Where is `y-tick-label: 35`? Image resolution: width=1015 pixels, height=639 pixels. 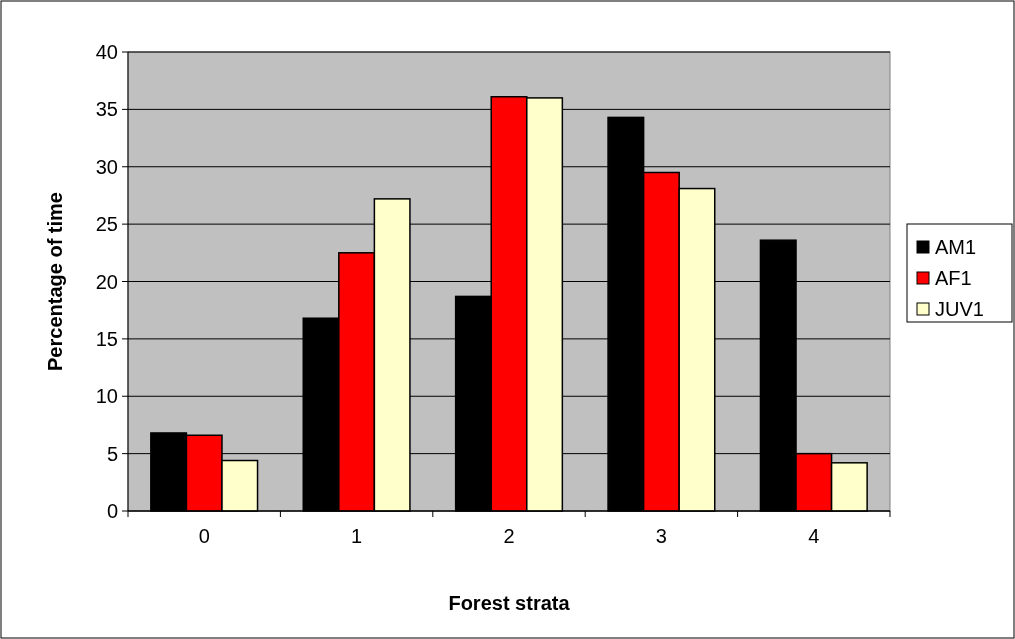 y-tick-label: 35 is located at coordinates (106, 109).